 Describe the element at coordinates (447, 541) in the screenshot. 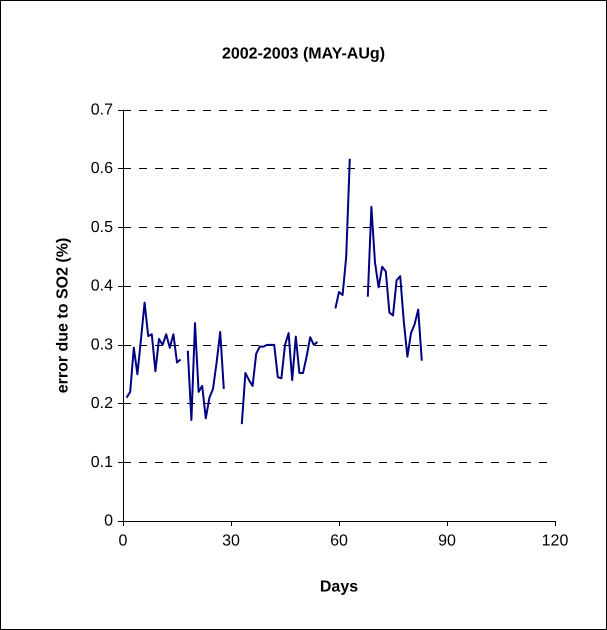

I see `x-tick-label: 90` at that location.